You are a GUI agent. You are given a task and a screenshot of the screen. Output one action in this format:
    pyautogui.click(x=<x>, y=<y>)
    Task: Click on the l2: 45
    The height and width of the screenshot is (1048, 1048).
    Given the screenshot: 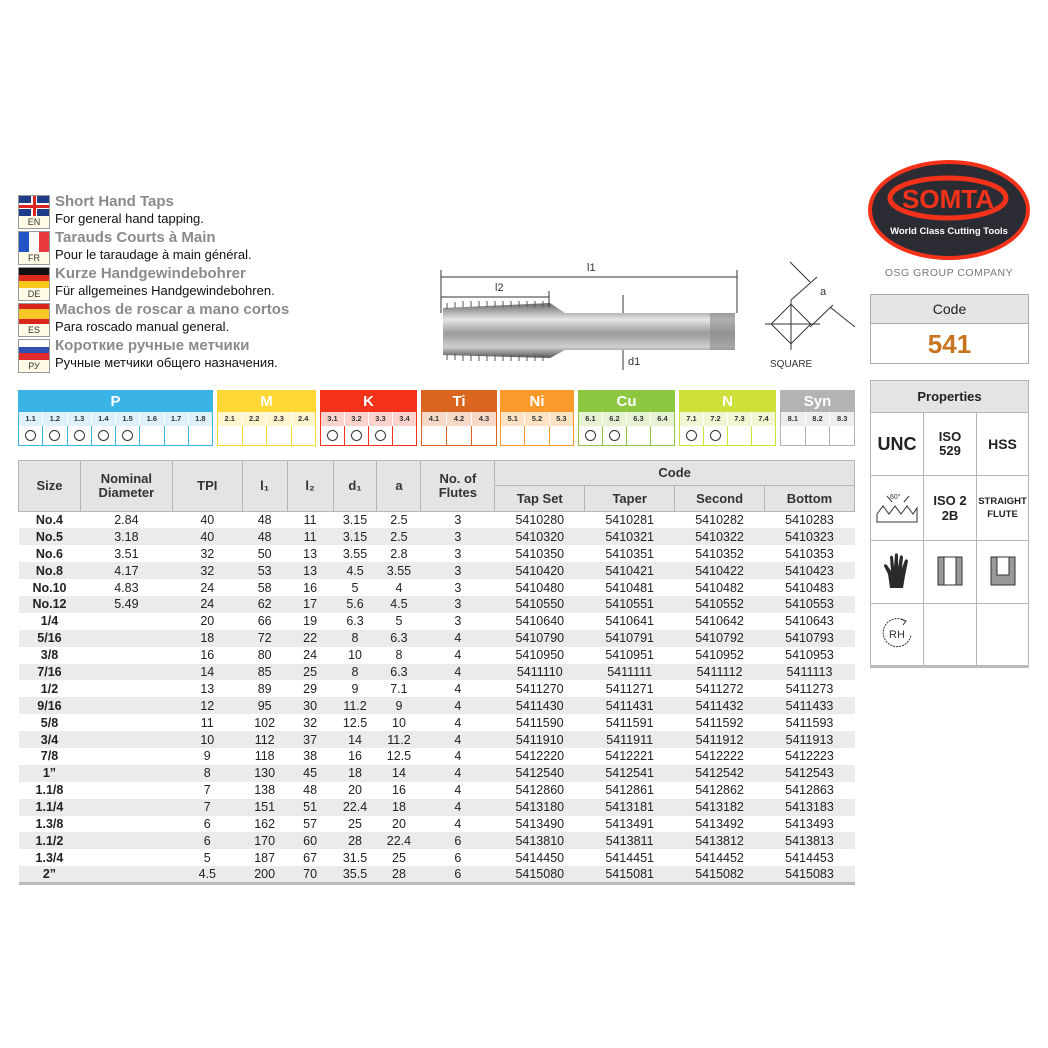 What is the action you would take?
    pyautogui.click(x=310, y=773)
    